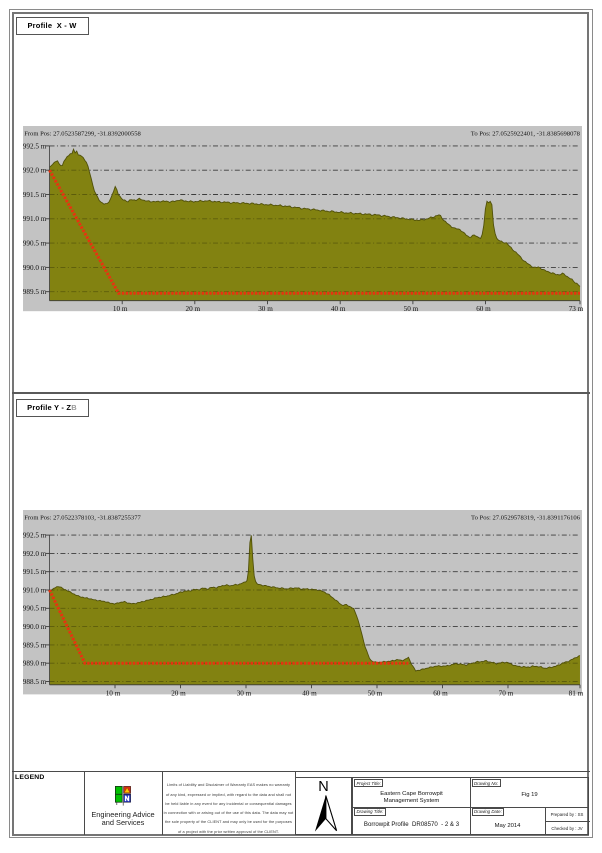  Describe the element at coordinates (35, 663) in the screenshot. I see `svg-text: 989.0 m` at that location.